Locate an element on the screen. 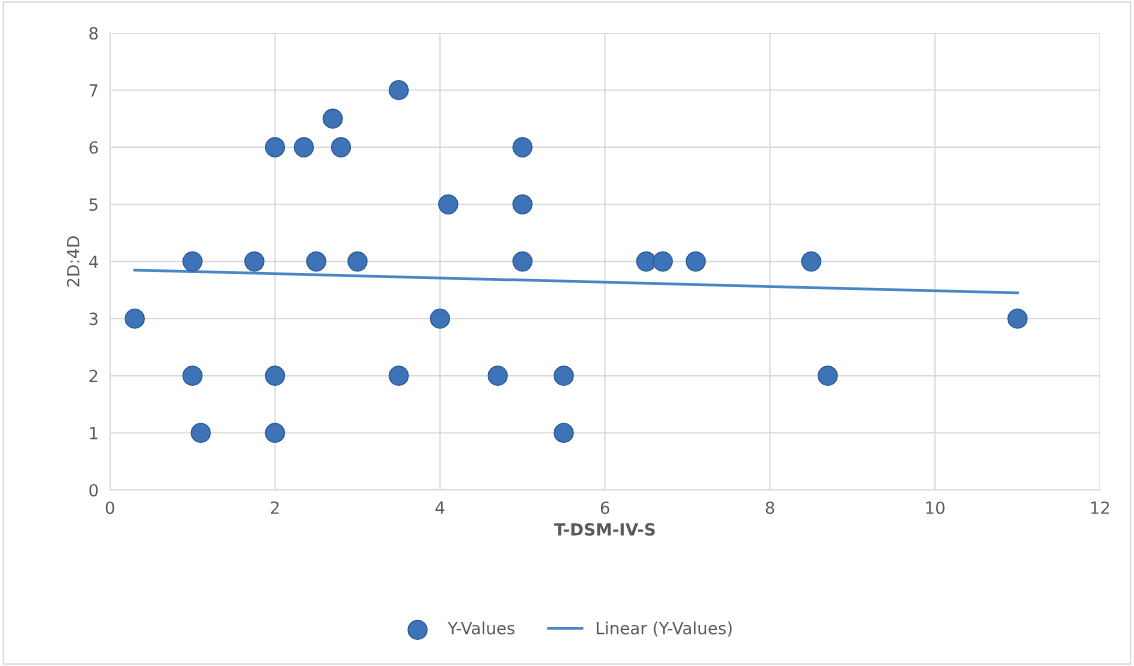  legend-label: Linear (Y-Values) is located at coordinates (664, 629).